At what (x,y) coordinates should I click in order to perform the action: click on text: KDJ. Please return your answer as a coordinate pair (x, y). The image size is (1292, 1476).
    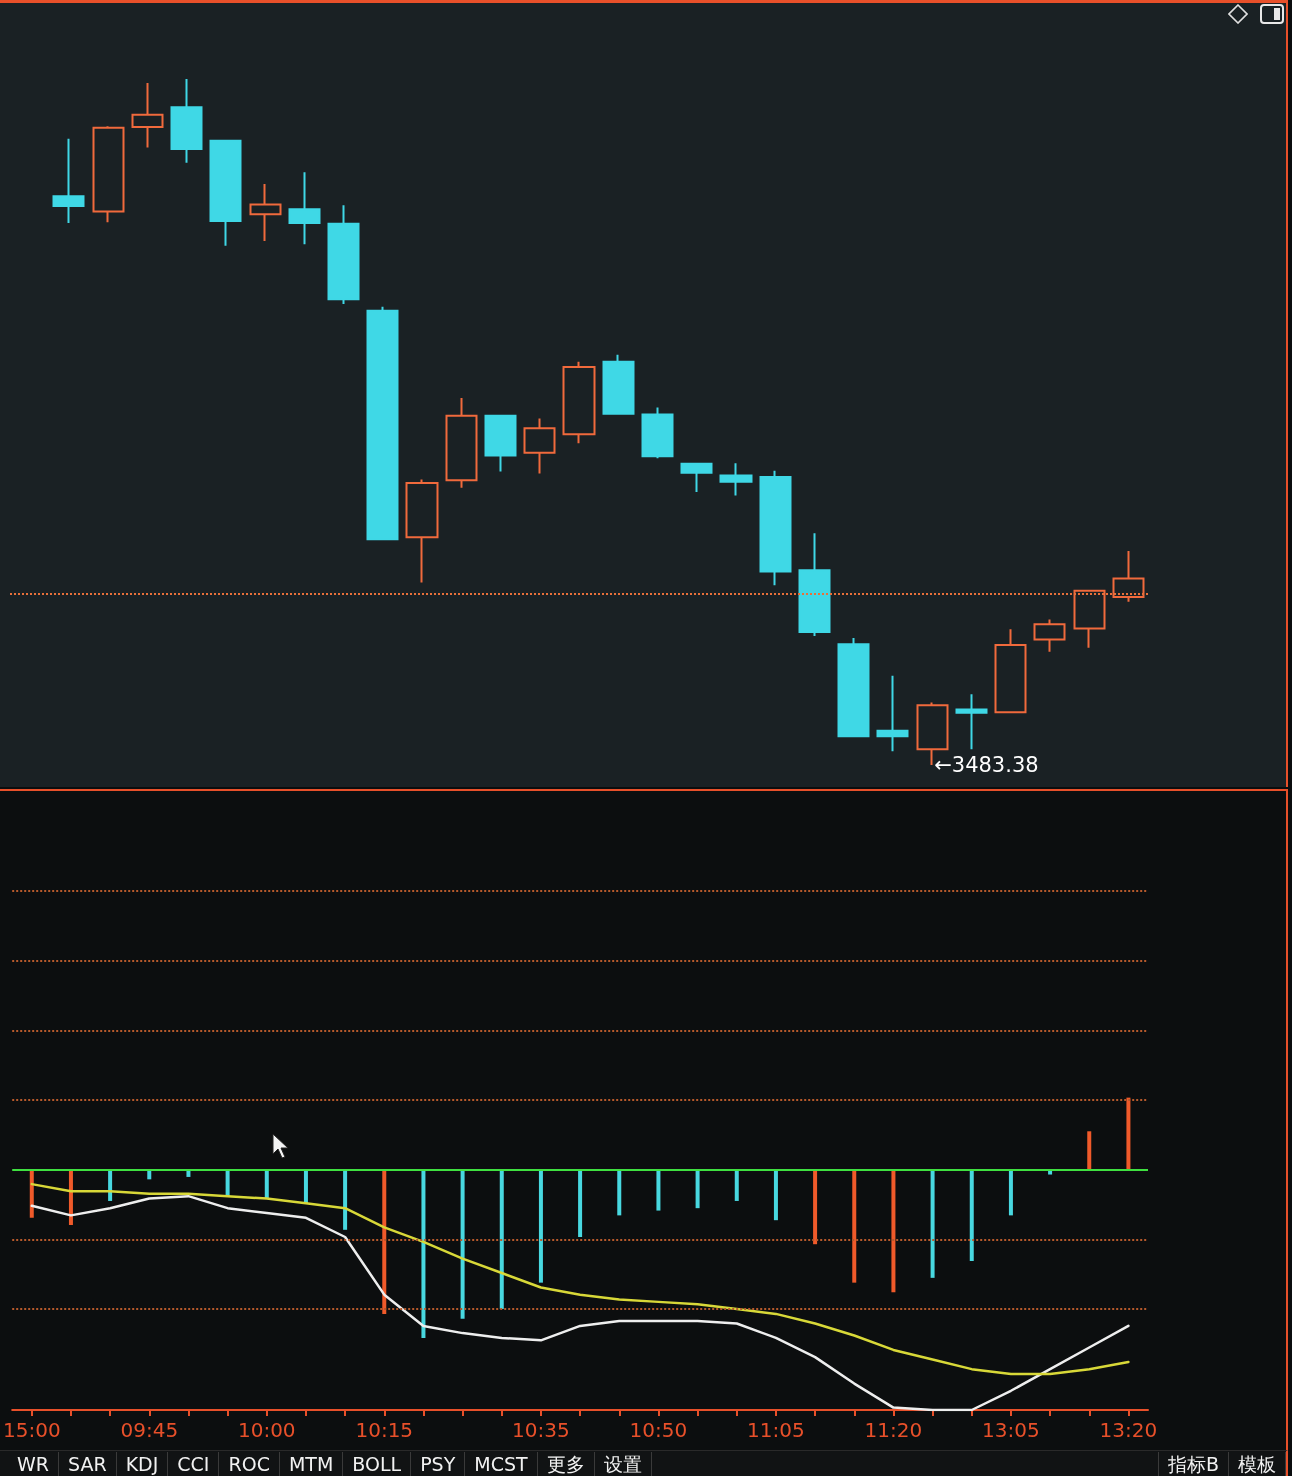
    Looking at the image, I should click on (142, 1463).